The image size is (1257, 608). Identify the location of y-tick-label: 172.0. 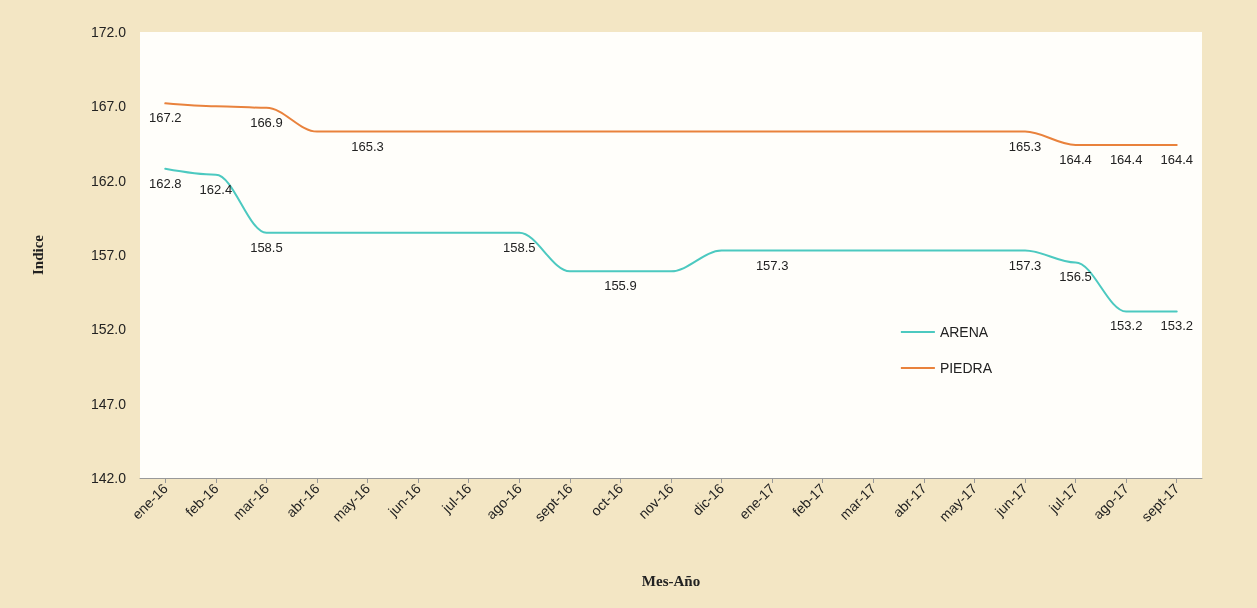
(108, 32).